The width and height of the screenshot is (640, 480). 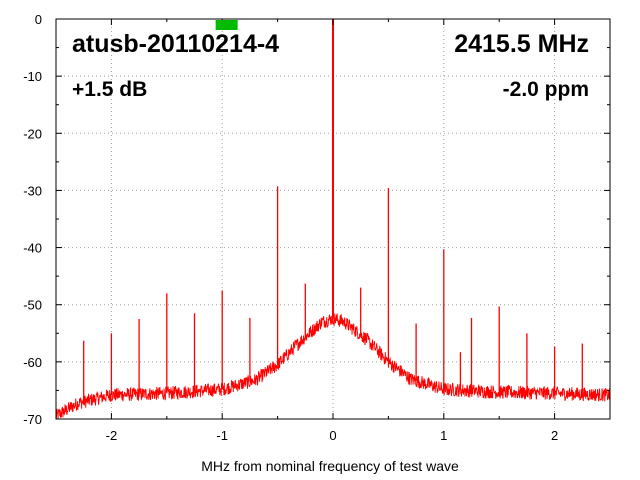 I want to click on status-indicator, so click(x=226, y=25).